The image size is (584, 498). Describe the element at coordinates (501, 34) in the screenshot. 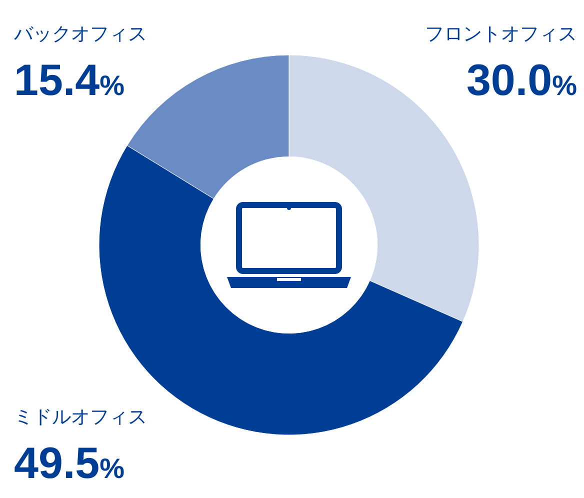

I see `slice-label: フロントオフィス` at that location.